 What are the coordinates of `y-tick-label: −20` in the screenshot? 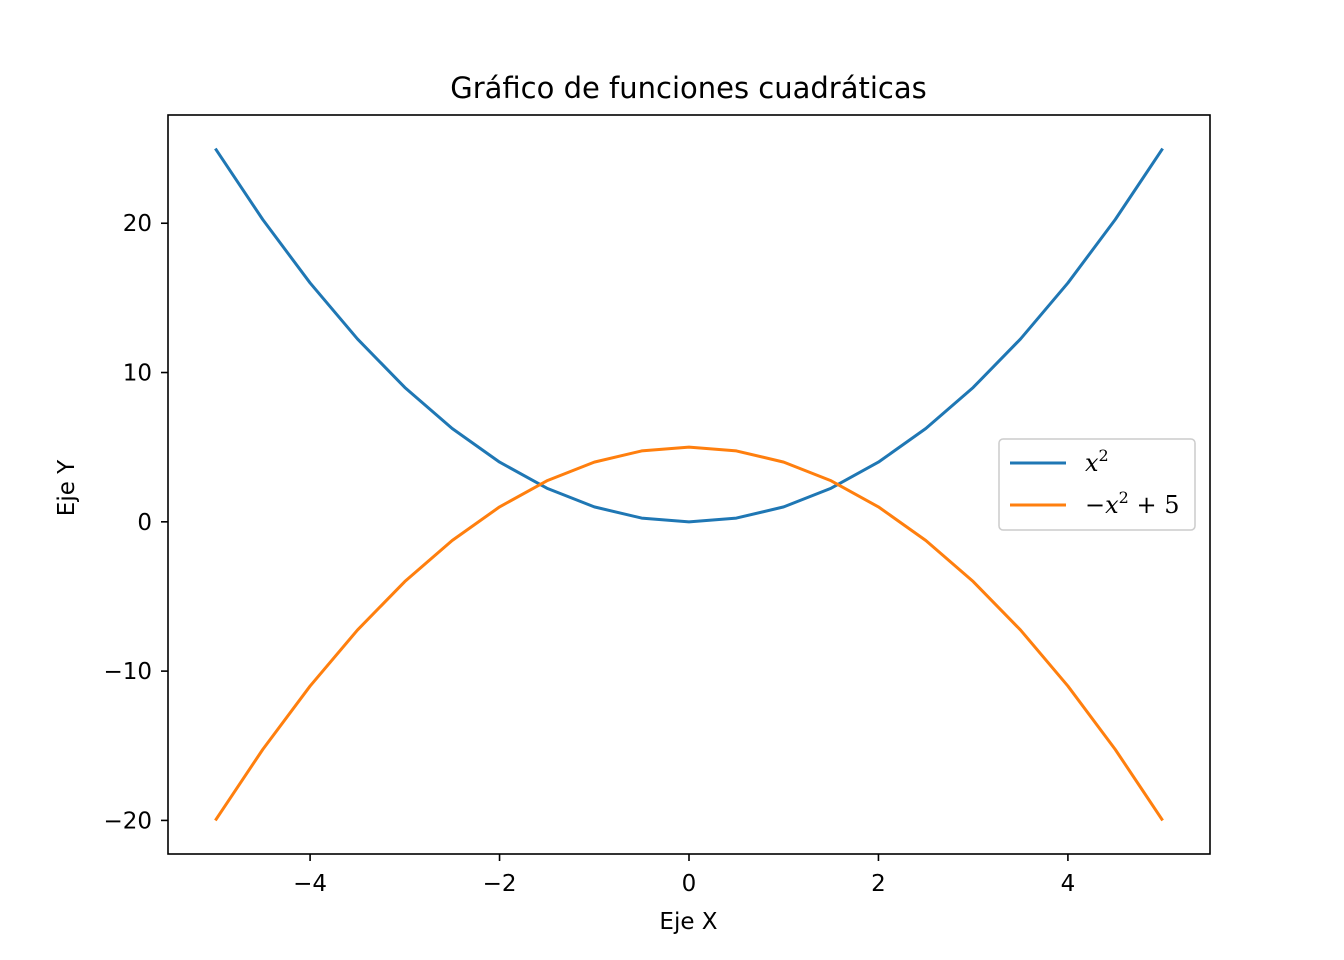 It's located at (127, 821).